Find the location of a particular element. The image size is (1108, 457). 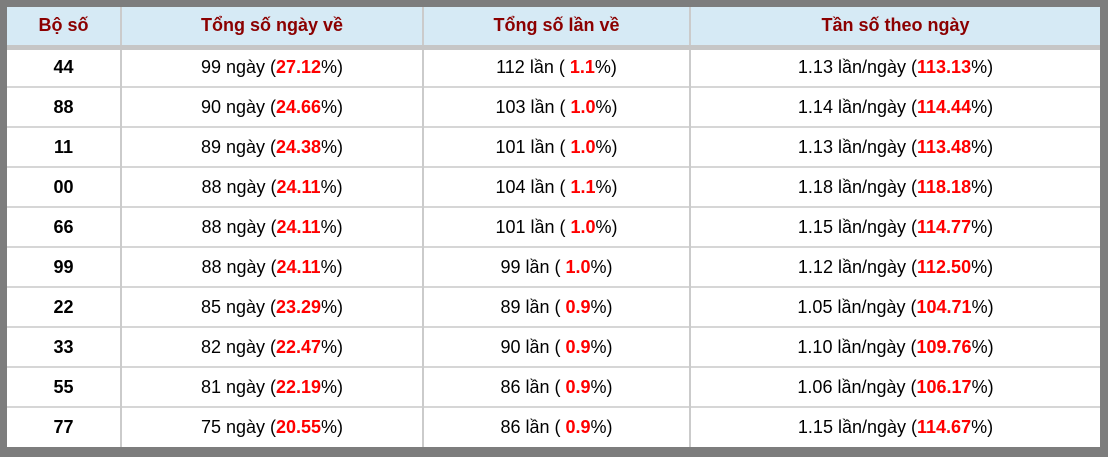

frequency-cell: 1.10 lần/ngày (109.76%) is located at coordinates (894, 346).